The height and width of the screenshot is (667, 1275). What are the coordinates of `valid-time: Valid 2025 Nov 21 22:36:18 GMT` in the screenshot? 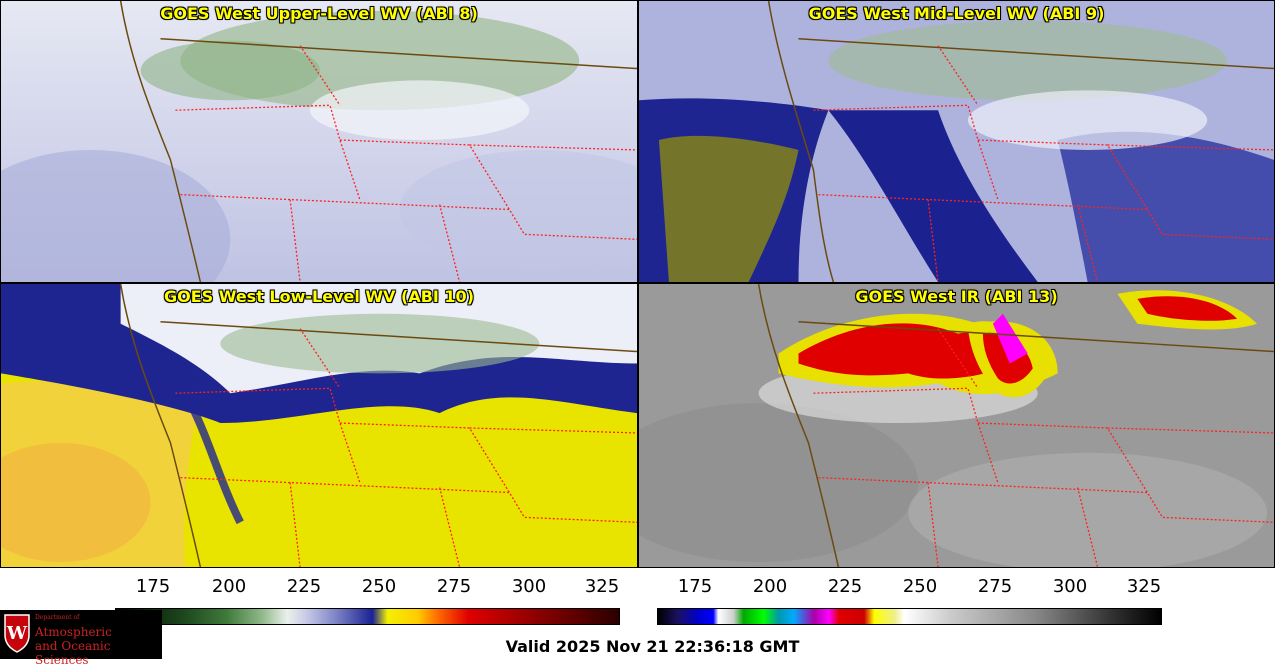 It's located at (652, 646).